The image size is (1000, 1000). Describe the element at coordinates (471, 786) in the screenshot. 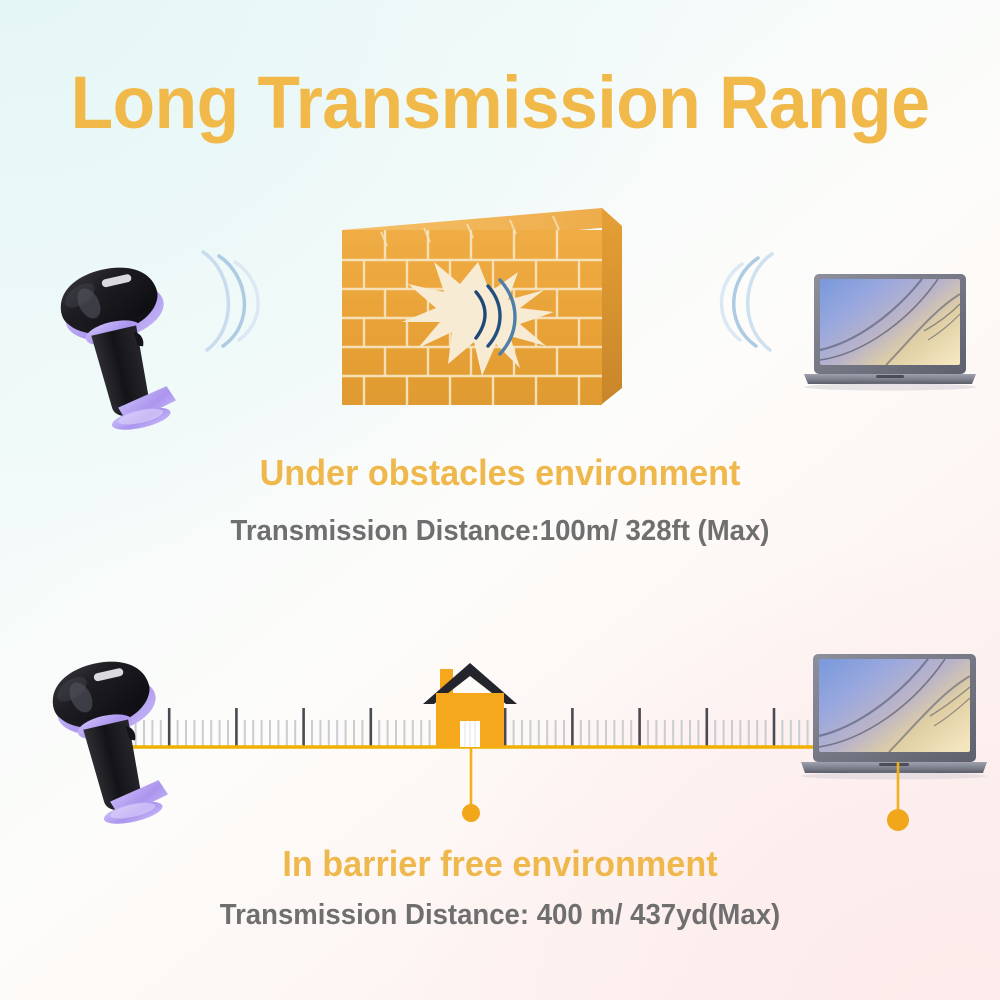

I see `pin-marker-house` at that location.